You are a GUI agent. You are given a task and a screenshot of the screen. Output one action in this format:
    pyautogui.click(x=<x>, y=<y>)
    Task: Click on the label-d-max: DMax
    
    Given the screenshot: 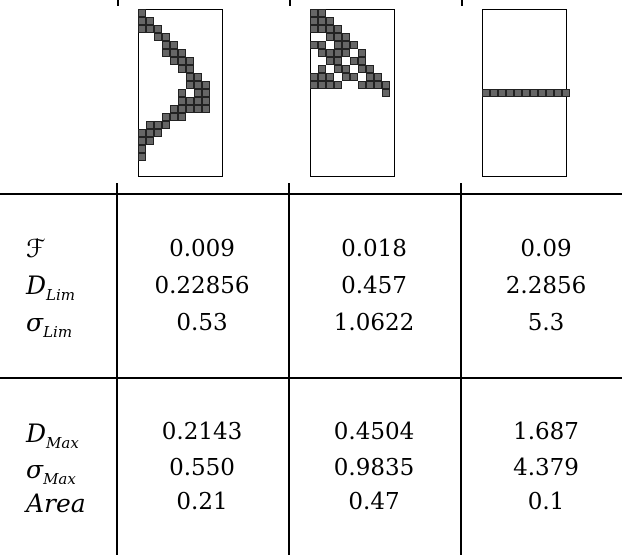 What is the action you would take?
    pyautogui.click(x=52, y=435)
    